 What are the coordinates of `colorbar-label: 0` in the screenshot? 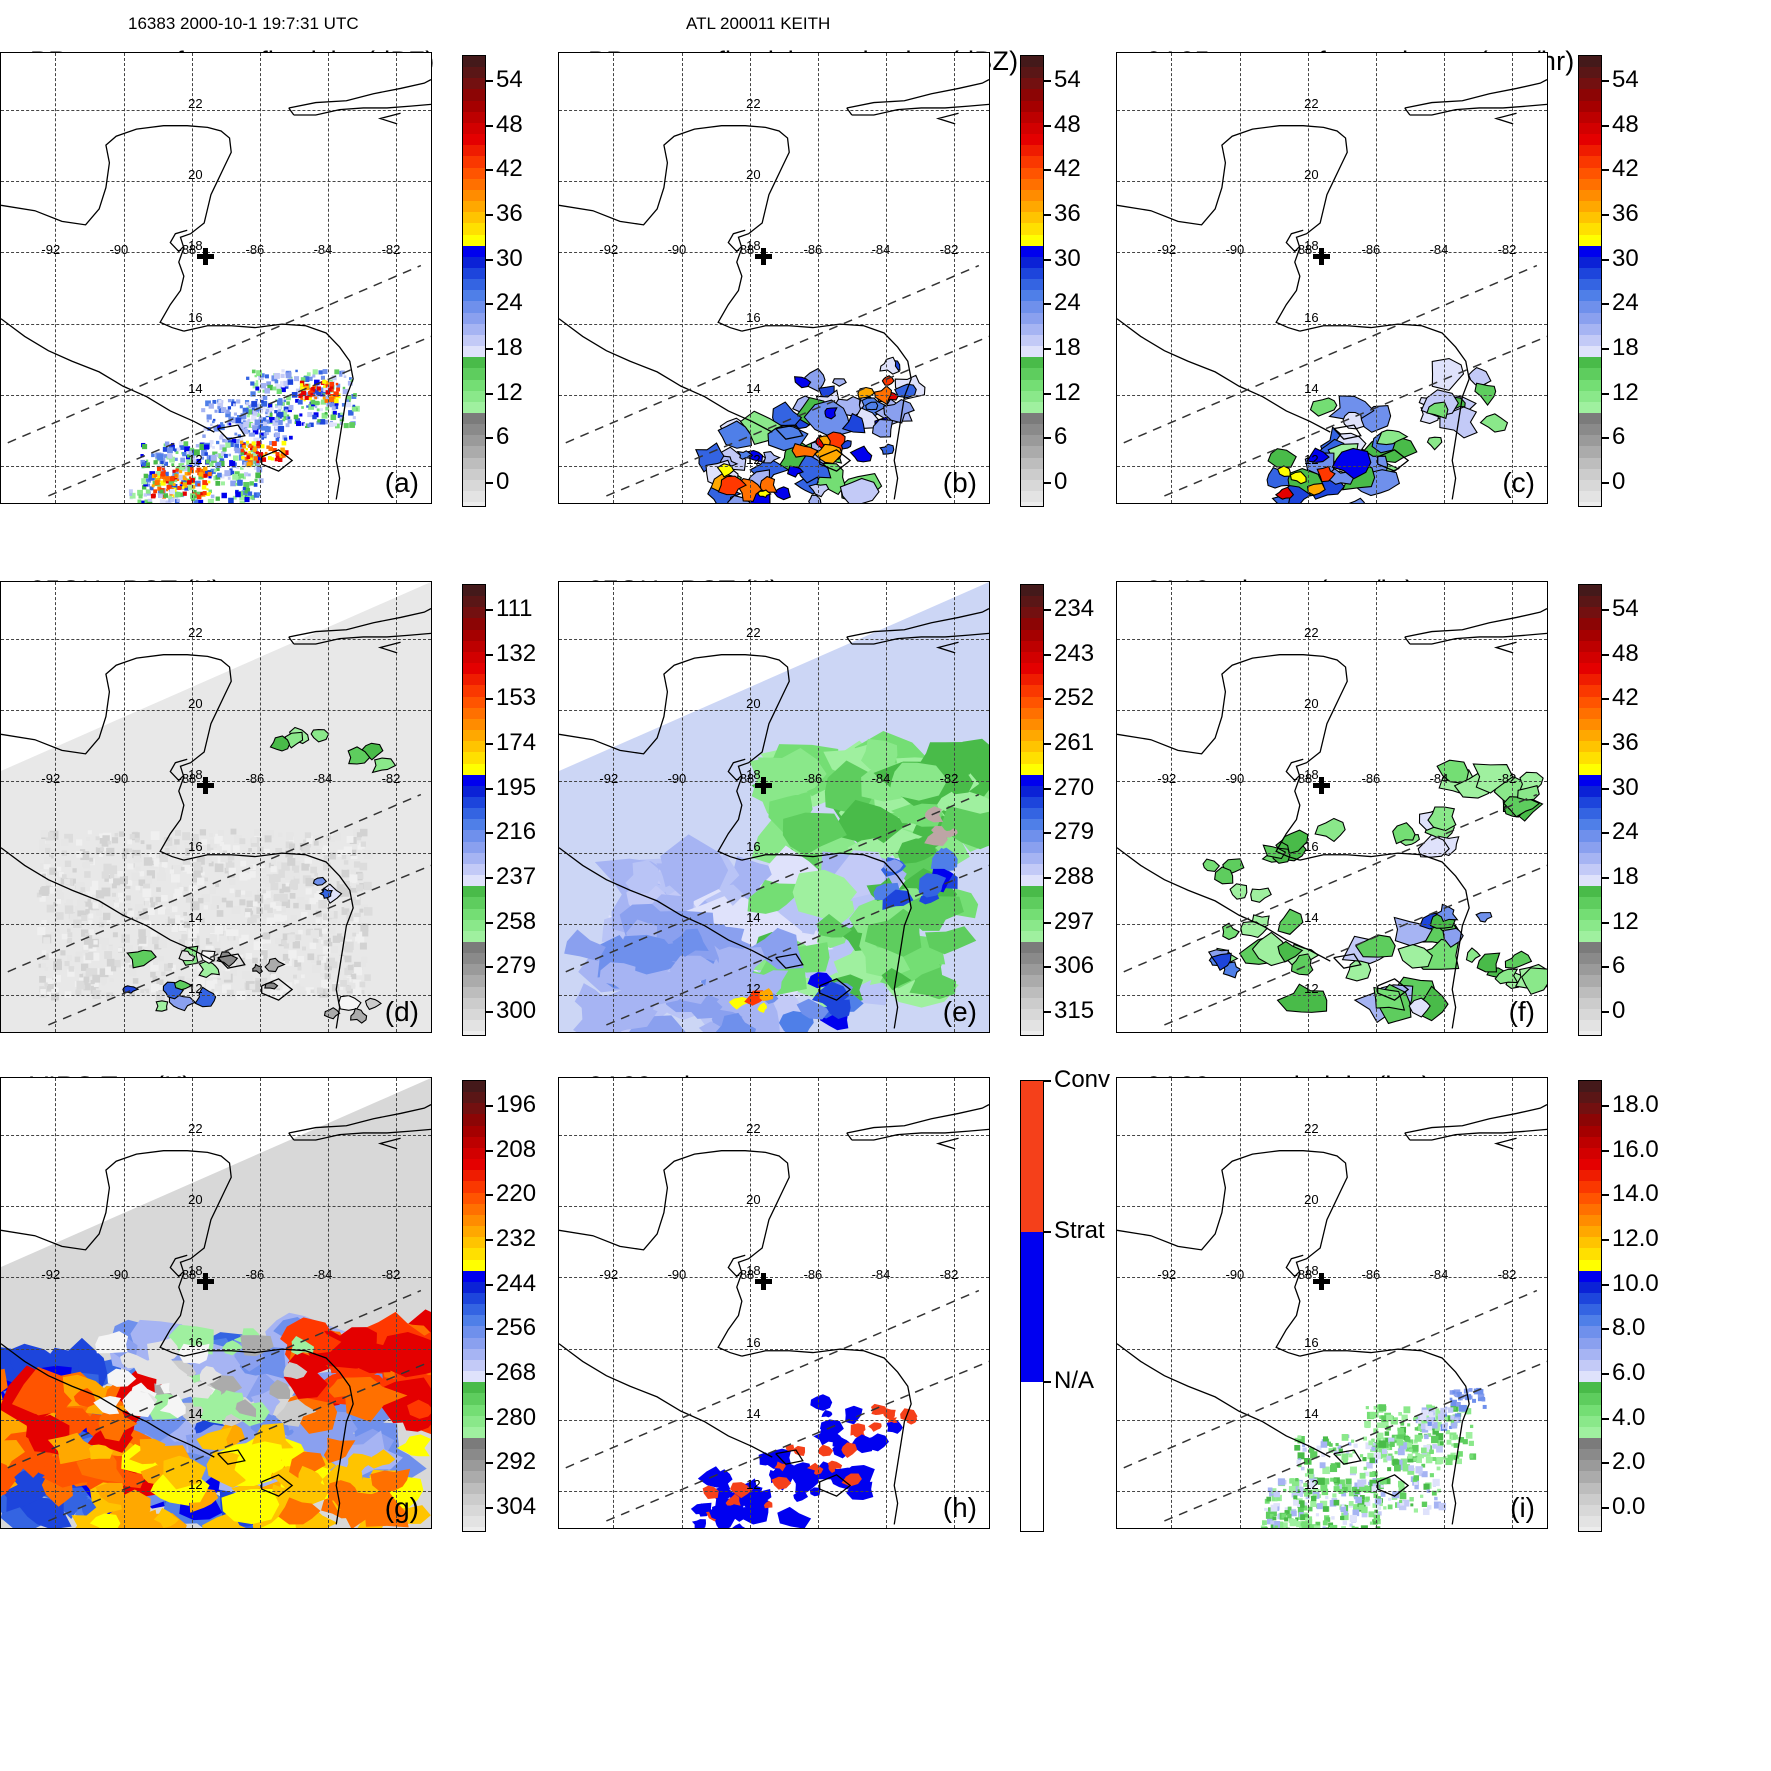 It's located at (1619, 482).